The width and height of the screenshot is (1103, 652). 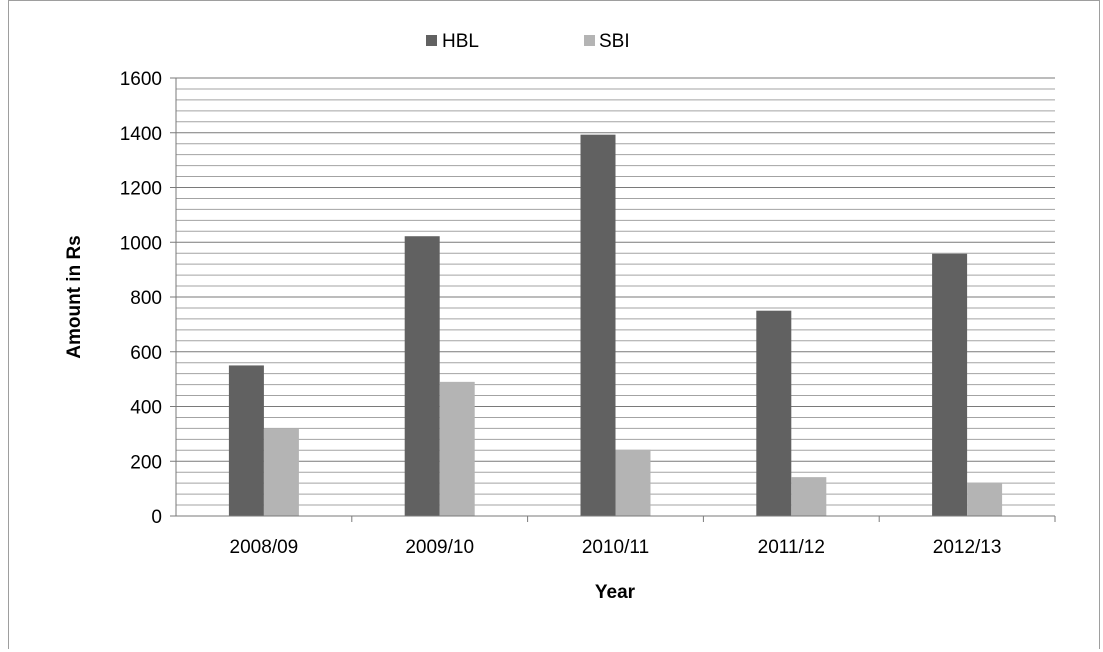 What do you see at coordinates (615, 592) in the screenshot?
I see `x-axis-title: Year` at bounding box center [615, 592].